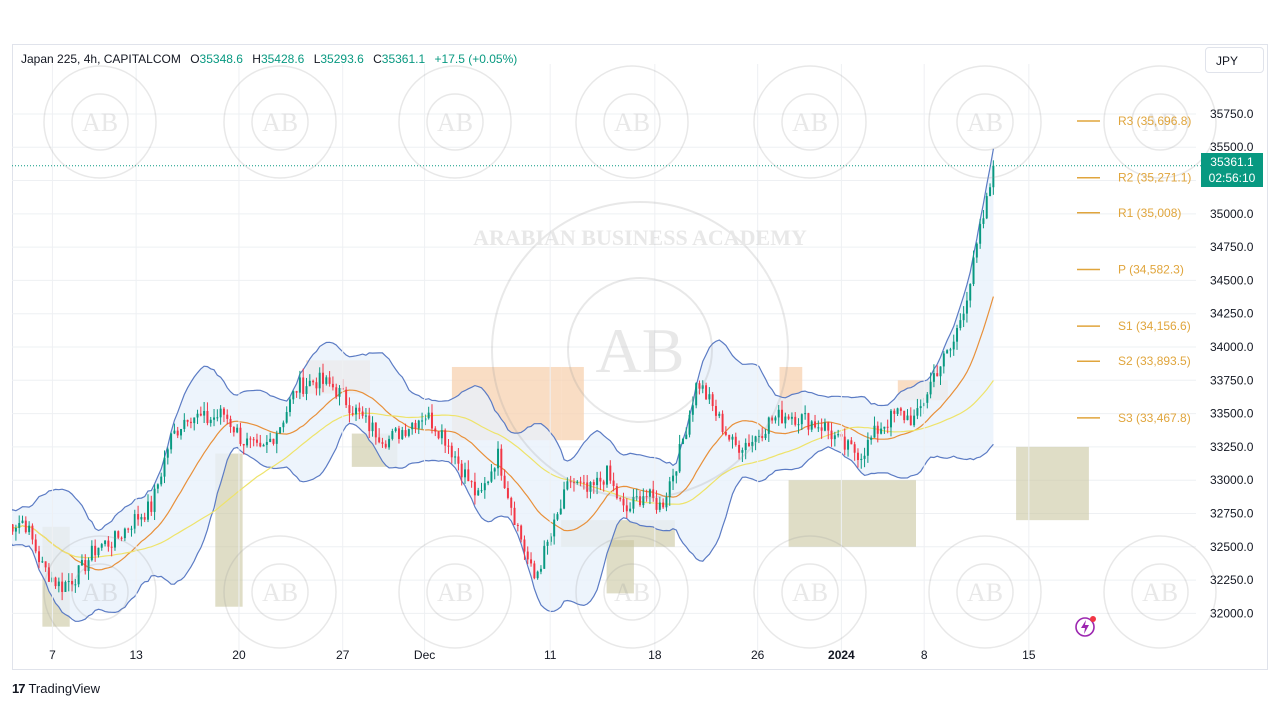  What do you see at coordinates (572, 403) in the screenshot?
I see `supply-zone` at bounding box center [572, 403].